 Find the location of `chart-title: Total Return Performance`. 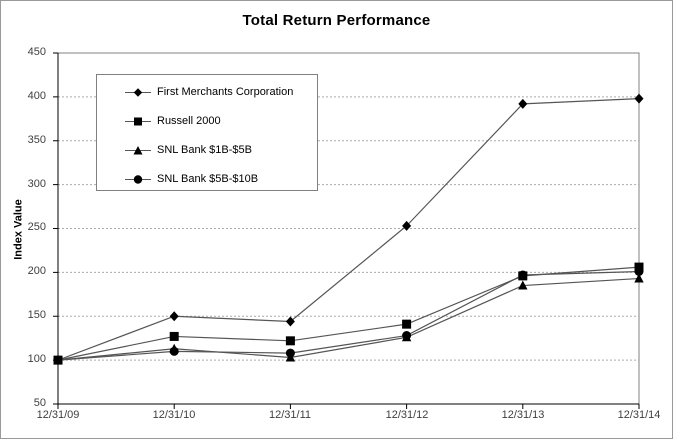

chart-title: Total Return Performance is located at coordinates (336, 20).